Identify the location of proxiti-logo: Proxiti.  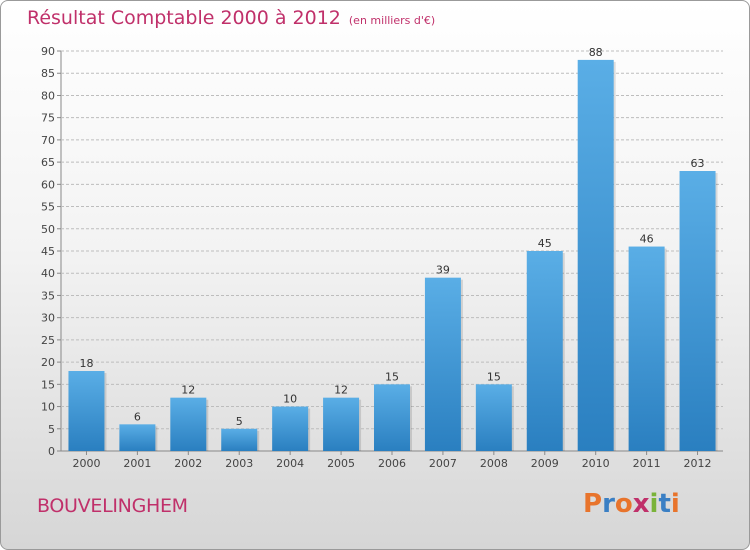
(631, 504).